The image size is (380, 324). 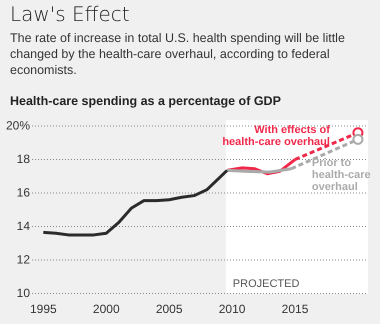 I want to click on y-tick-label: 10, so click(x=23, y=293).